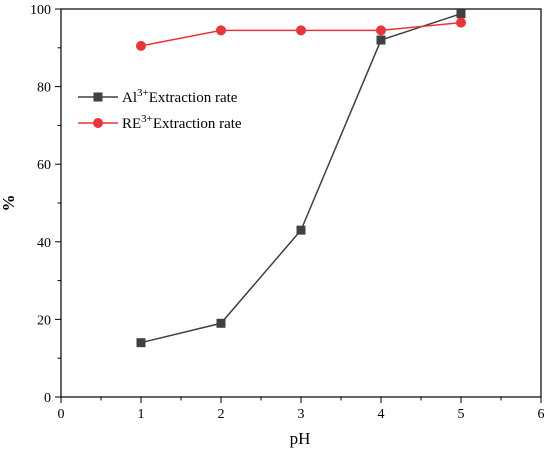  I want to click on x-tick-label: 4, so click(381, 414).